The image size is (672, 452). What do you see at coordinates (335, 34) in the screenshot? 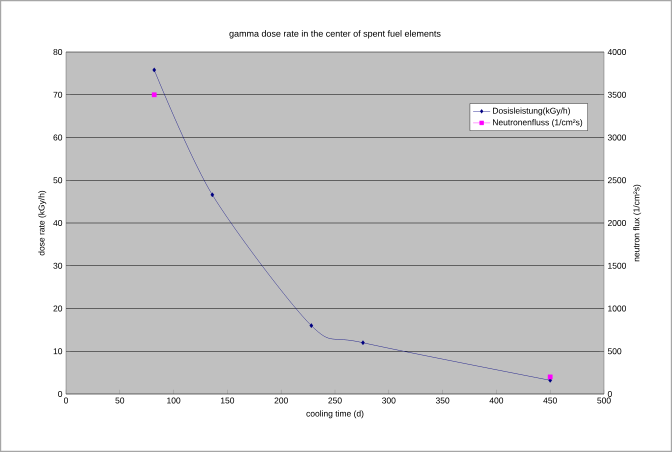
I see `chart-title: gamma dose rate in the center of spent fuel elements` at bounding box center [335, 34].